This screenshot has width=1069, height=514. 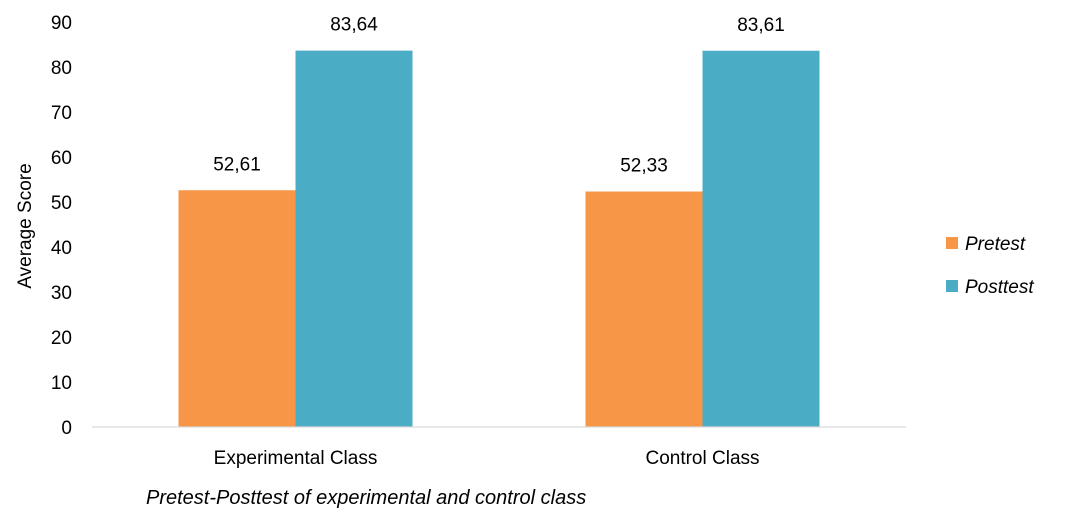 What do you see at coordinates (761, 25) in the screenshot?
I see `data-label: 83,61` at bounding box center [761, 25].